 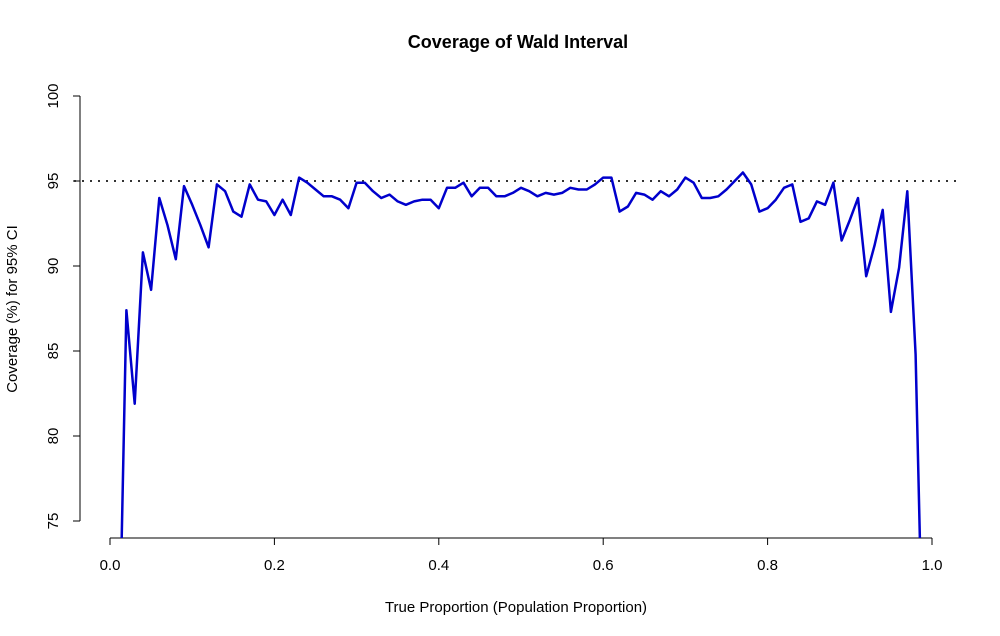 What do you see at coordinates (53, 436) in the screenshot?
I see `y-tick-label: 80` at bounding box center [53, 436].